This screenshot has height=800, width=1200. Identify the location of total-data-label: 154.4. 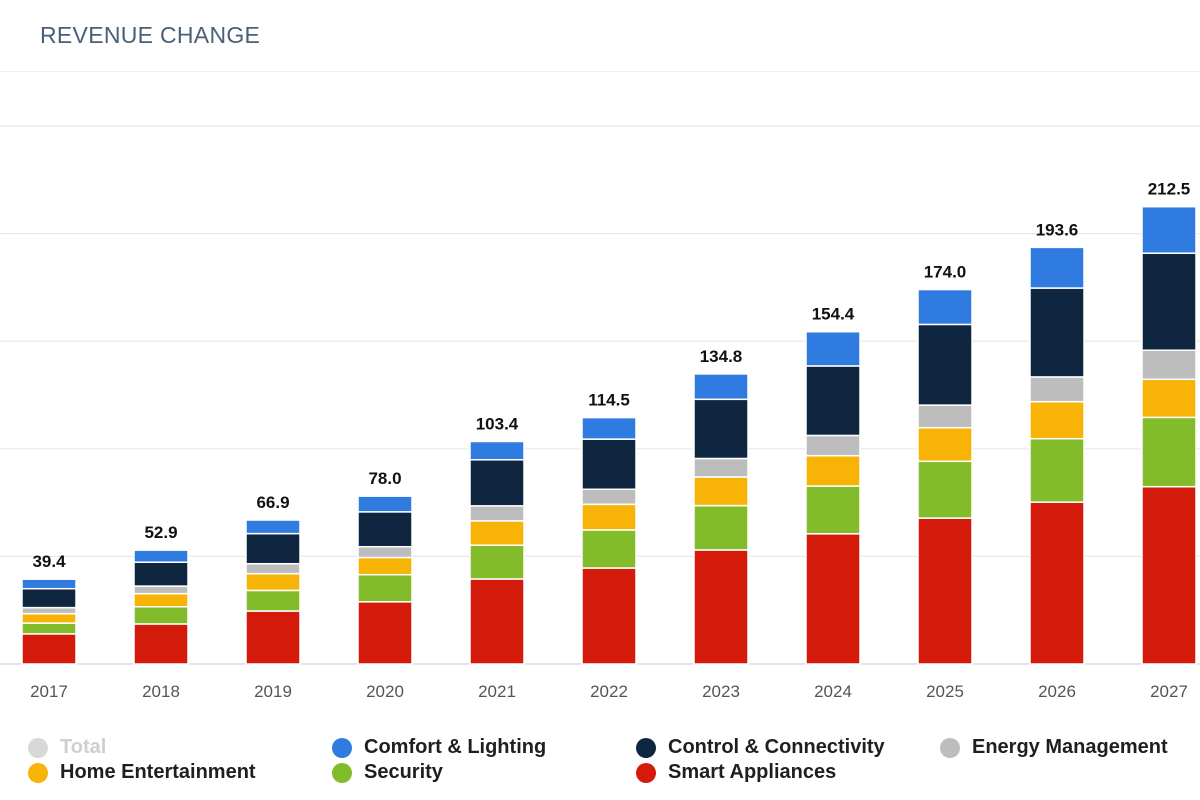
(833, 314).